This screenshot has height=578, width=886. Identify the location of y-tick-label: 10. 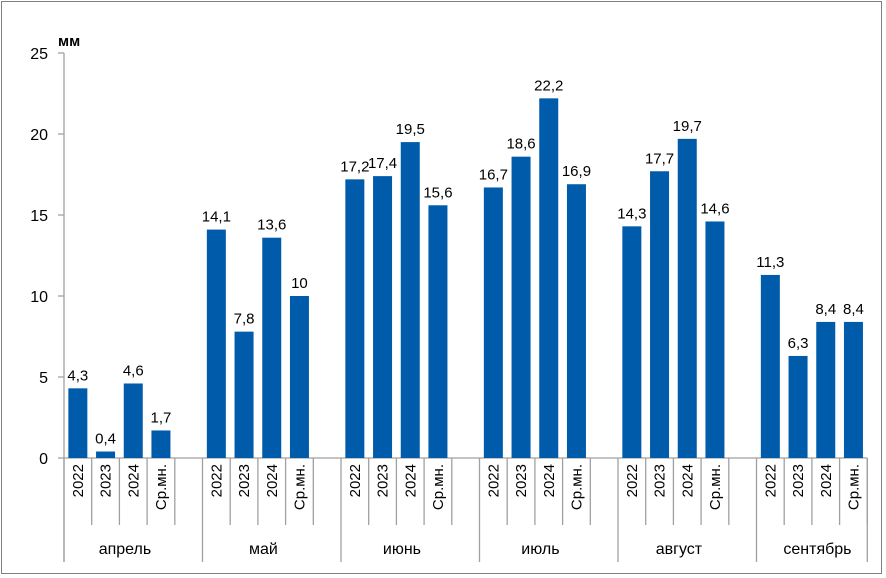
(39, 297).